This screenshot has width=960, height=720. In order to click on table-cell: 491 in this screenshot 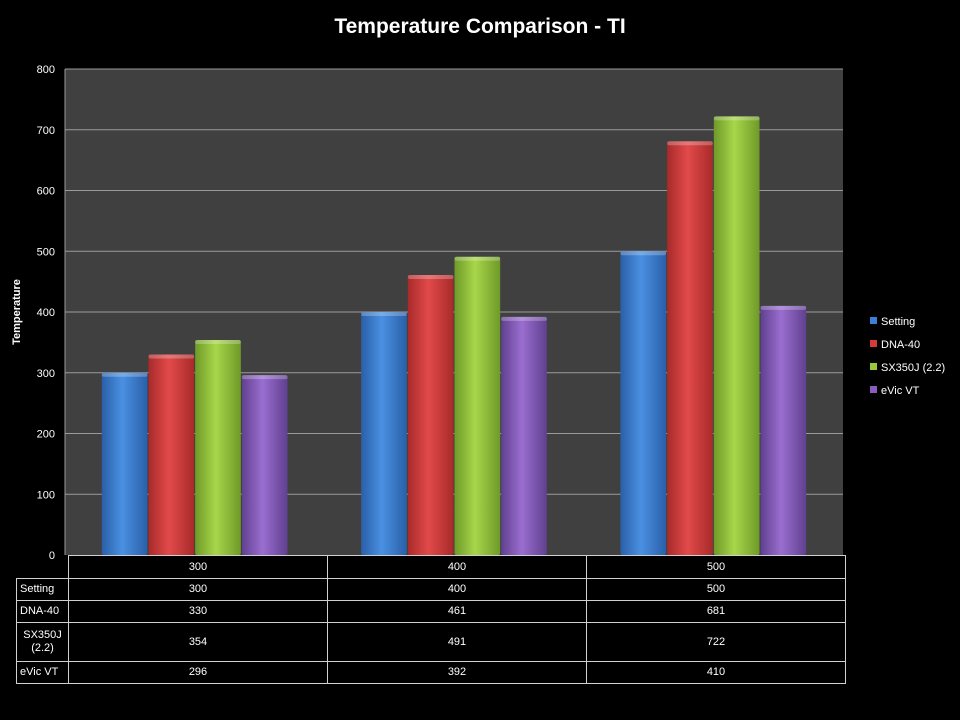, I will do `click(457, 642)`.